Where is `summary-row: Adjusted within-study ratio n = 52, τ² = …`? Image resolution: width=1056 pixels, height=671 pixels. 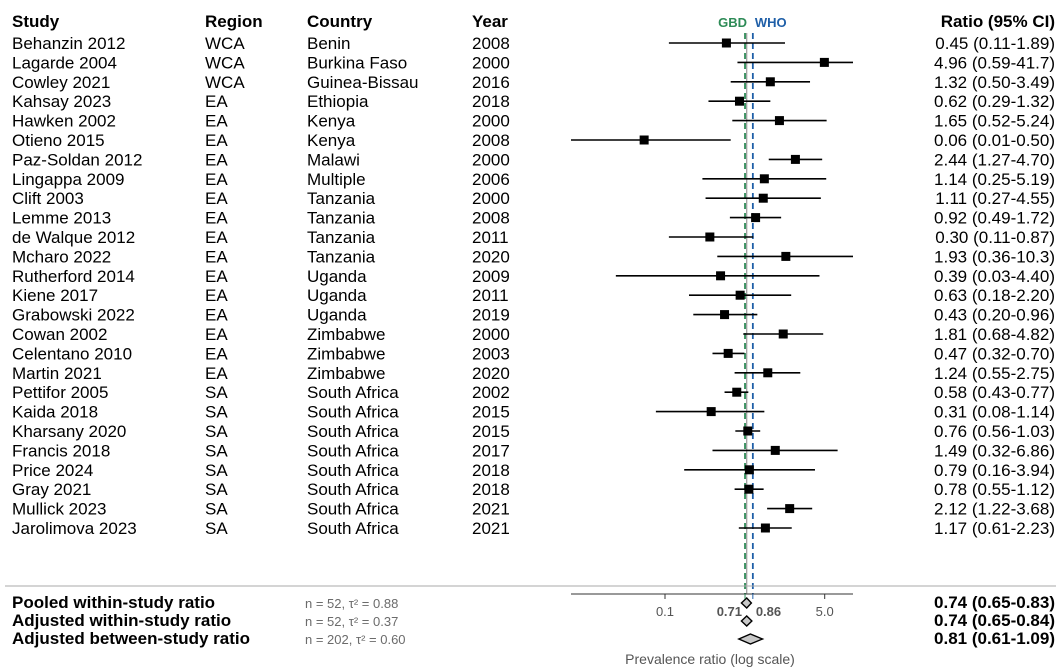 summary-row: Adjusted within-study ratio n = 52, τ² = … is located at coordinates (533, 620).